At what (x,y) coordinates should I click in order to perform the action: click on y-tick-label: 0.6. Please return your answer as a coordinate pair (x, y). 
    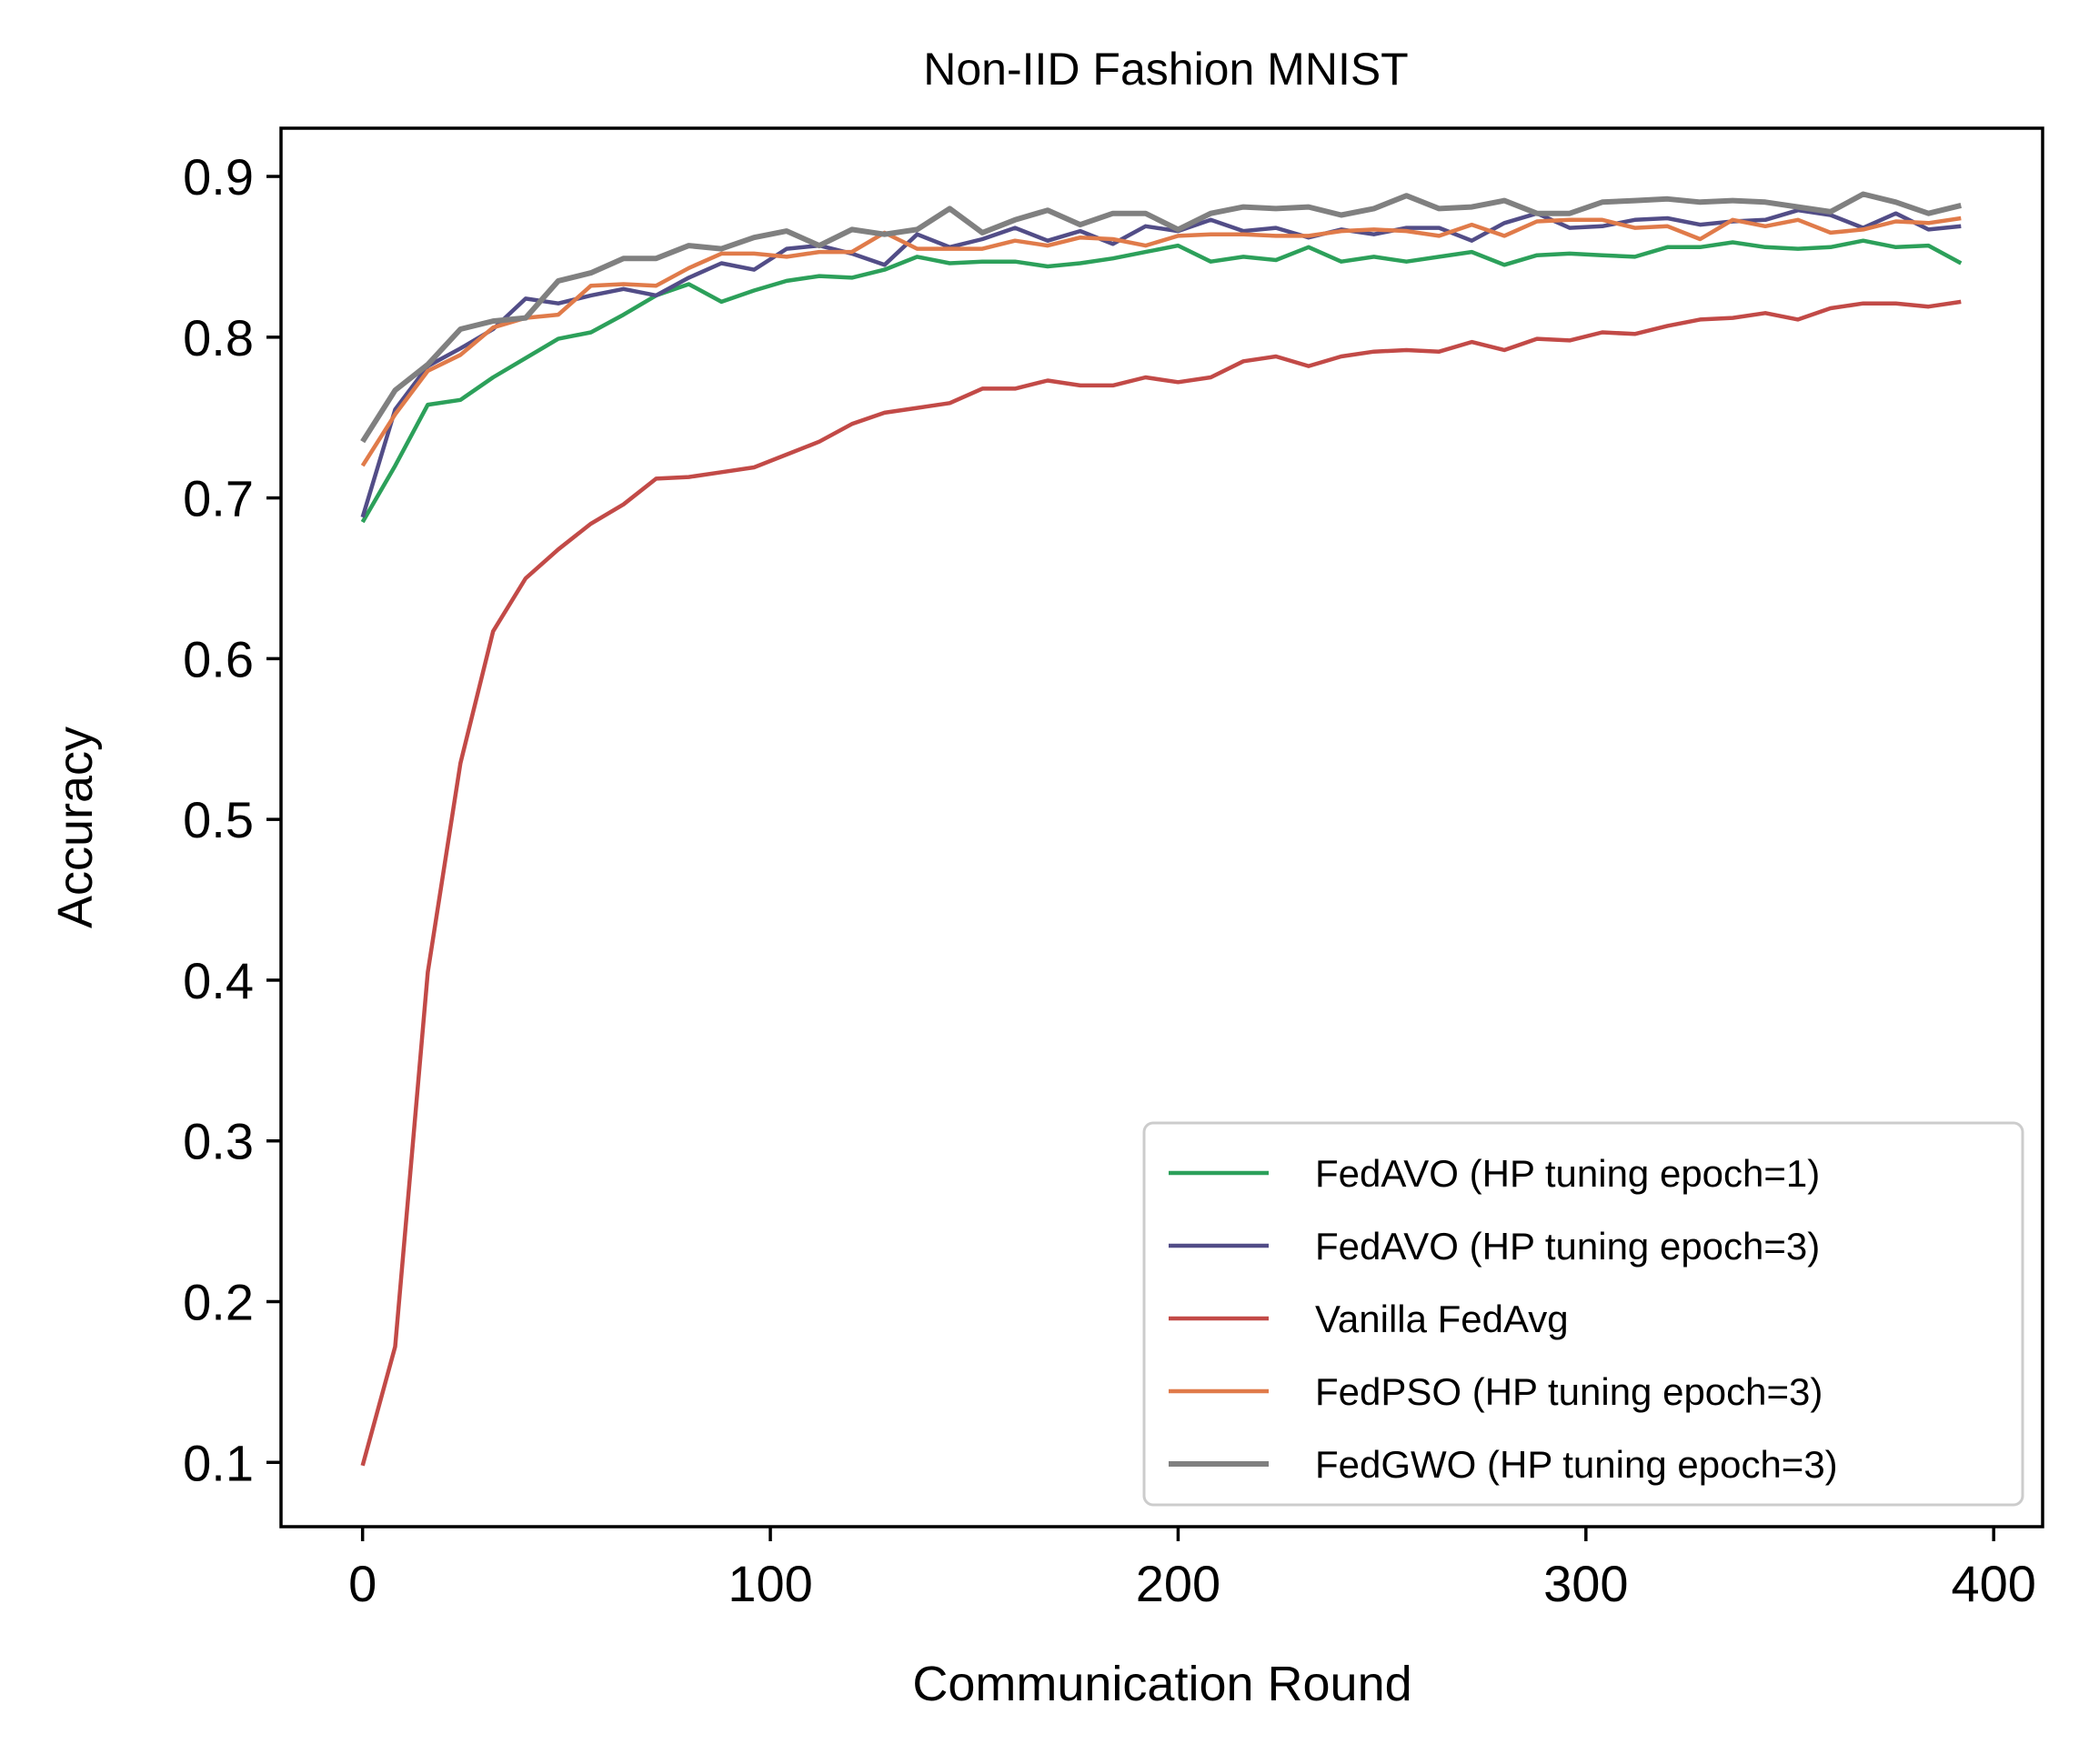
    Looking at the image, I should click on (218, 658).